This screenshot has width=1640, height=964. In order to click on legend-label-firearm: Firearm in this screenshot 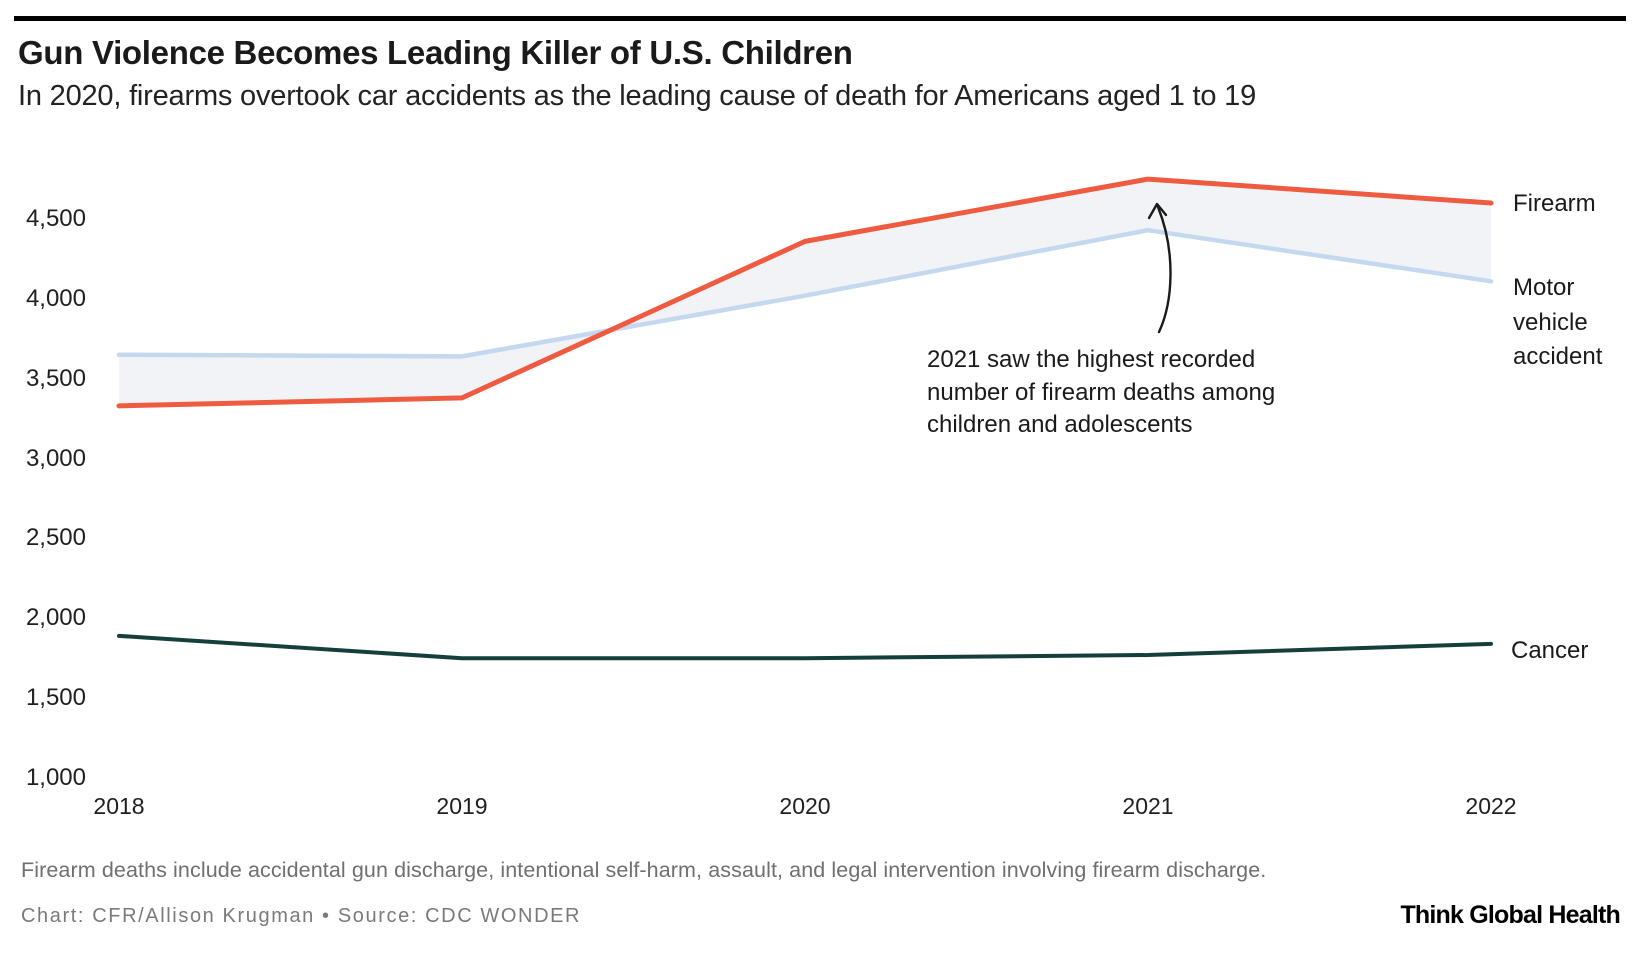, I will do `click(1554, 203)`.